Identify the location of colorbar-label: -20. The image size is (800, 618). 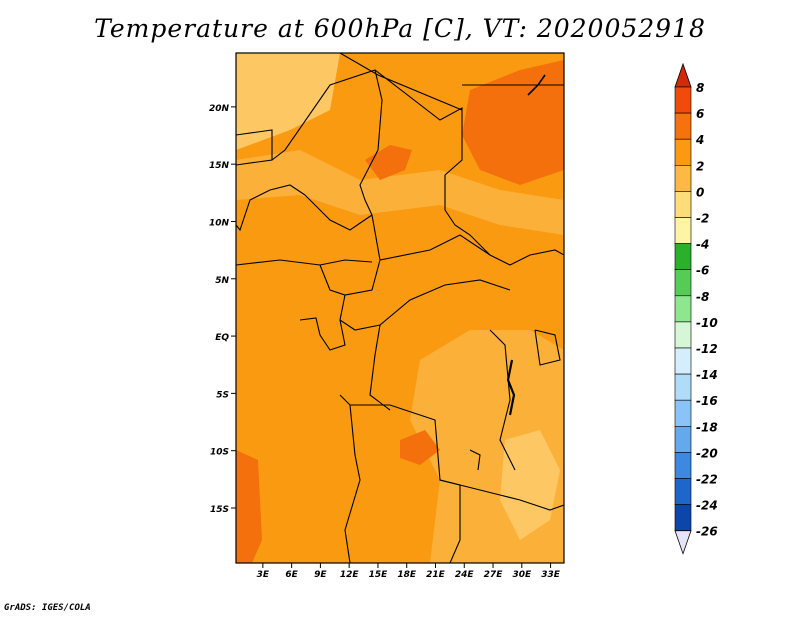
(707, 453).